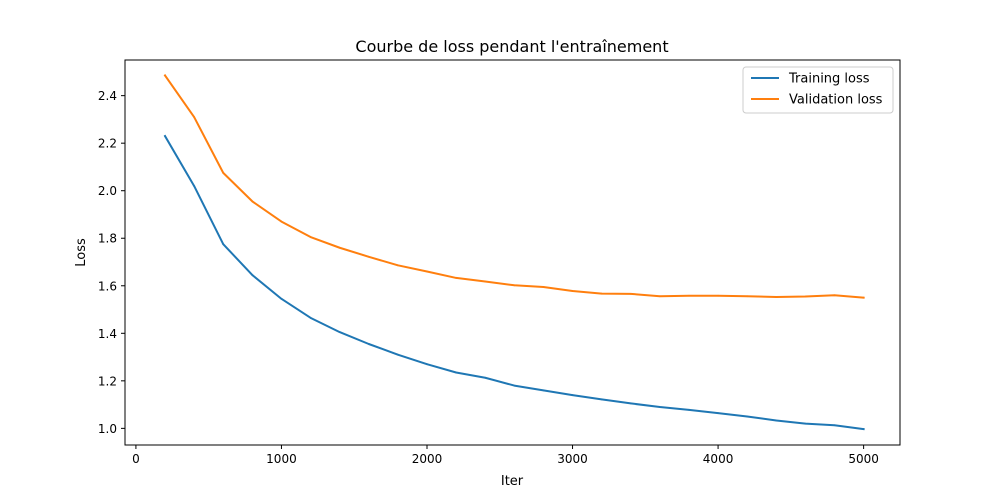 The image size is (1000, 500). Describe the element at coordinates (107, 381) in the screenshot. I see `y-tick-label: 1.2` at that location.